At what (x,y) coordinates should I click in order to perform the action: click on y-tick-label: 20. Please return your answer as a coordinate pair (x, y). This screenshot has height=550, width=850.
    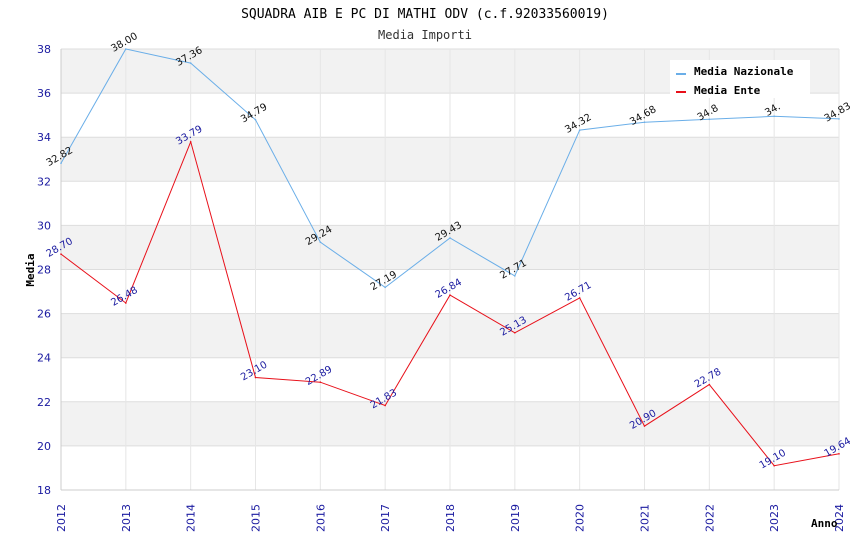
    Looking at the image, I should click on (44, 446).